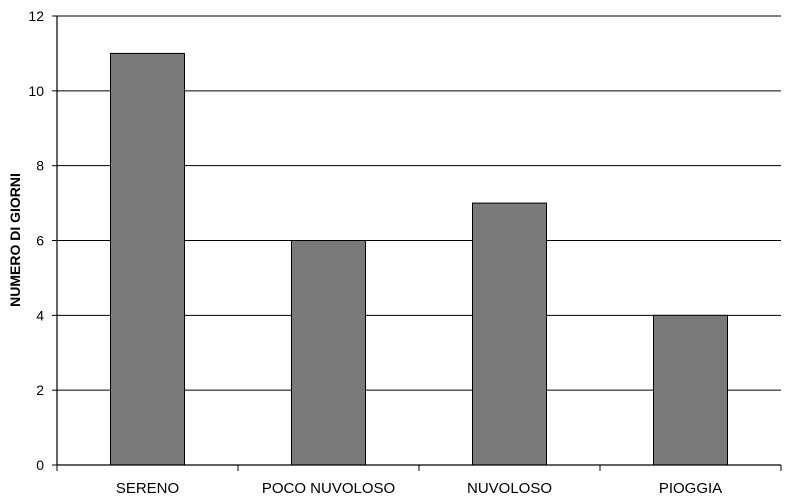 Image resolution: width=800 pixels, height=503 pixels. I want to click on y-tick-label: 6, so click(40, 241).